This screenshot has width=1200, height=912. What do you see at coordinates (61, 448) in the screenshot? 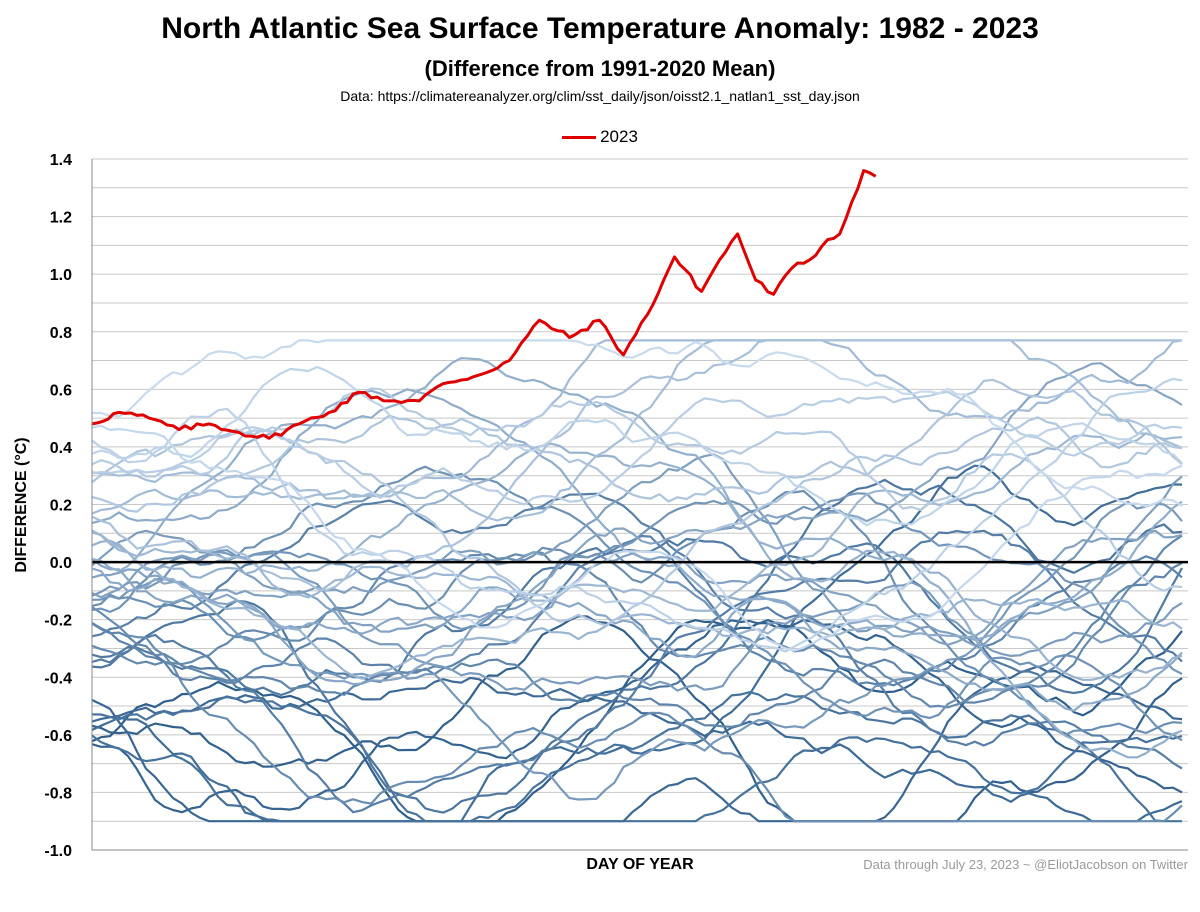
I see `y-tick-label: 0.4` at bounding box center [61, 448].